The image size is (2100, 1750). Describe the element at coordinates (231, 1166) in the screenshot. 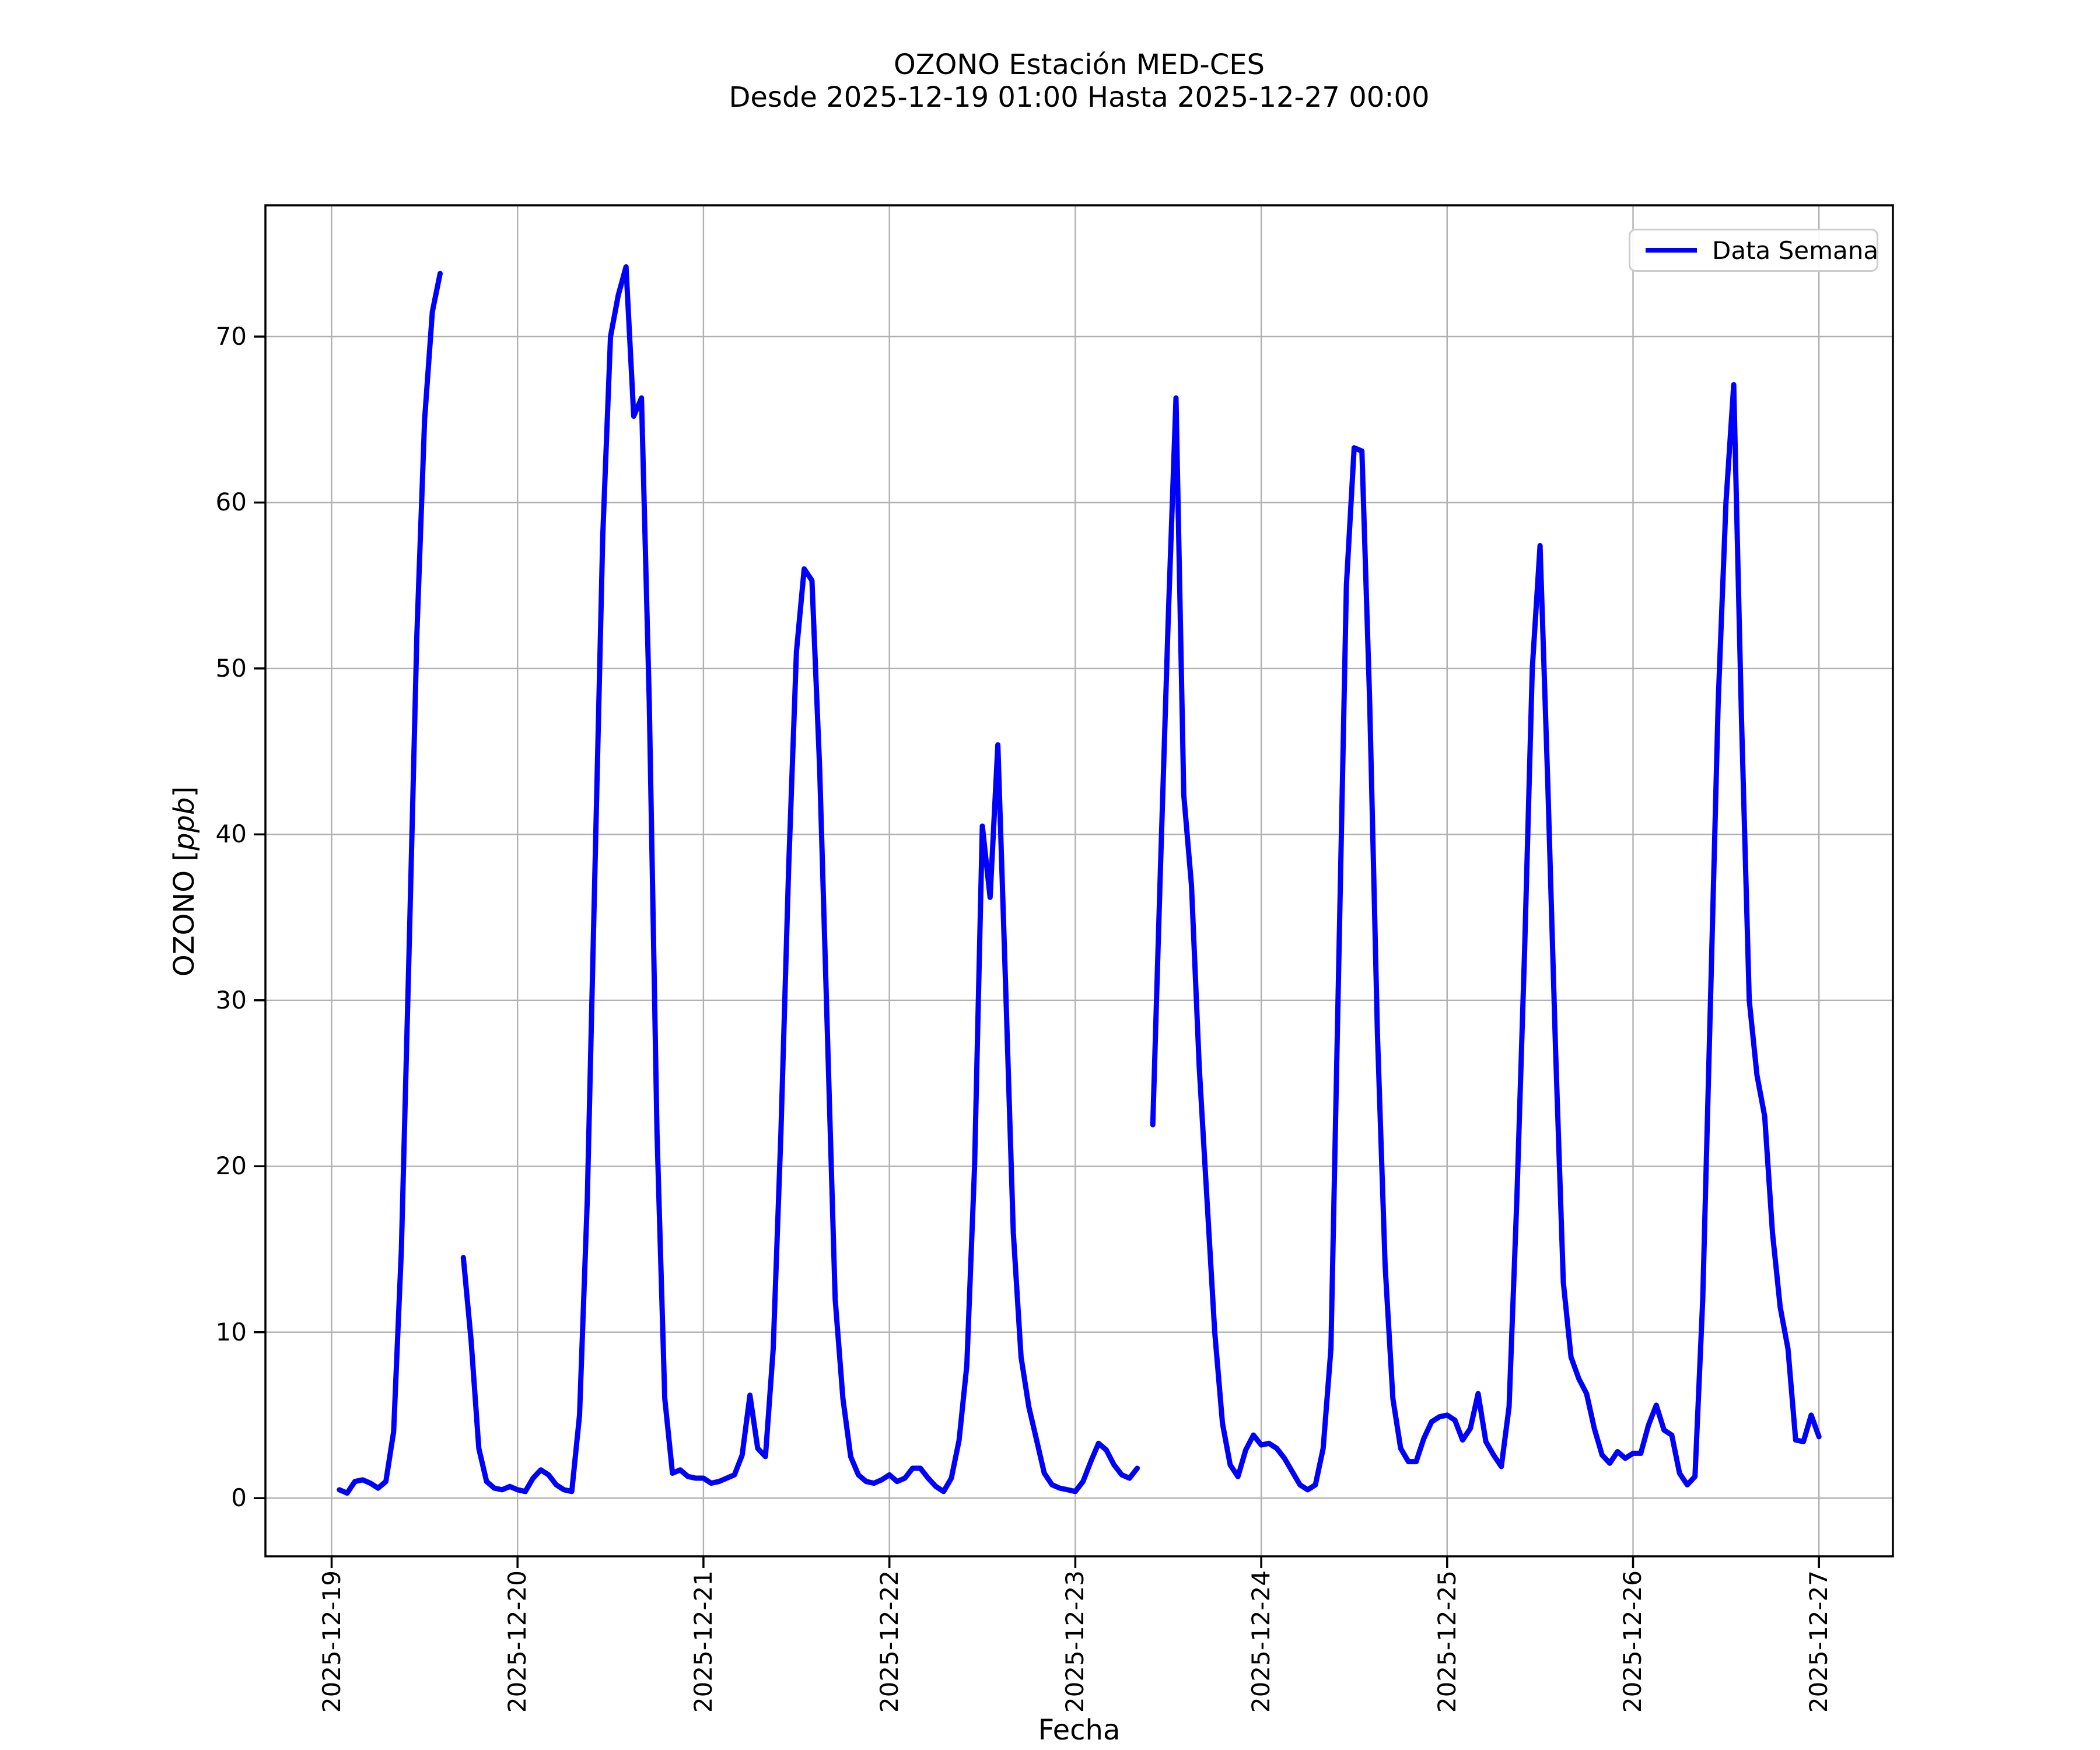

I see `y-tick-label: 20` at that location.